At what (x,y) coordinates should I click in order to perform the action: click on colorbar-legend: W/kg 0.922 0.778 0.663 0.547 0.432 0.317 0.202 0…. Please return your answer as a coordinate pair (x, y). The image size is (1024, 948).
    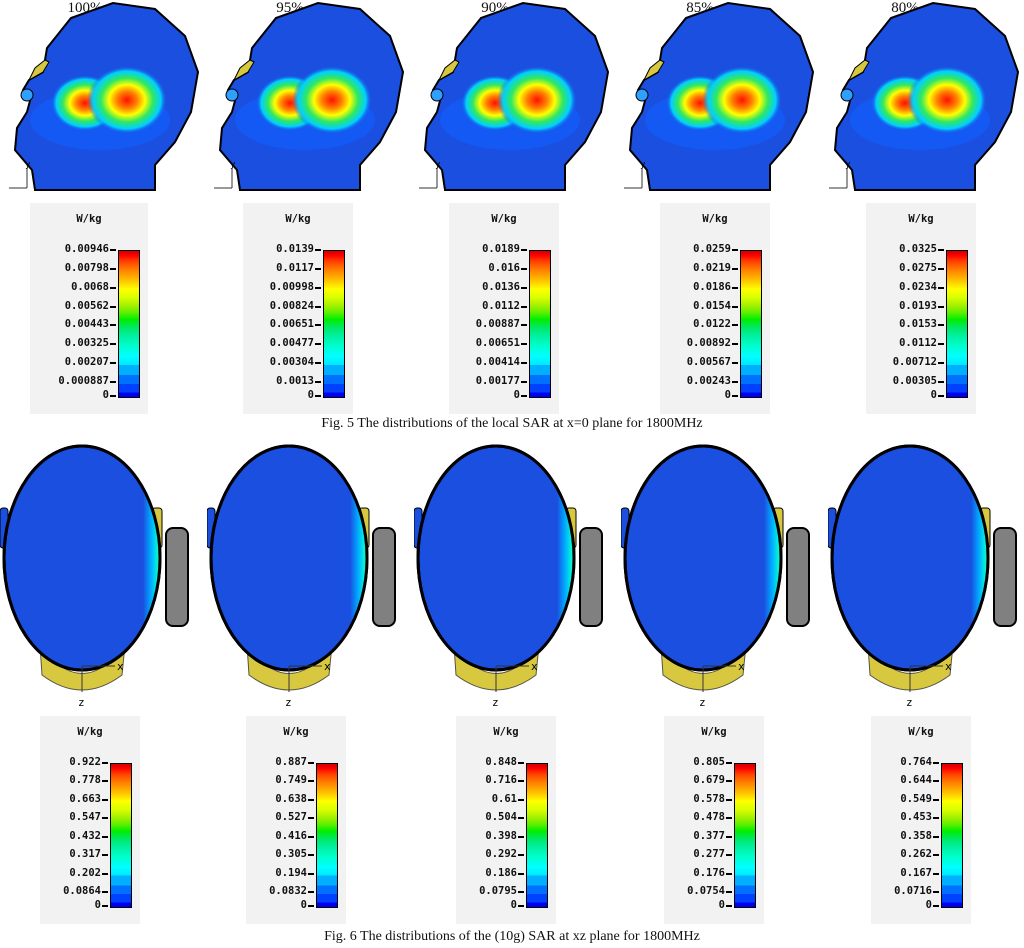
    Looking at the image, I should click on (90, 820).